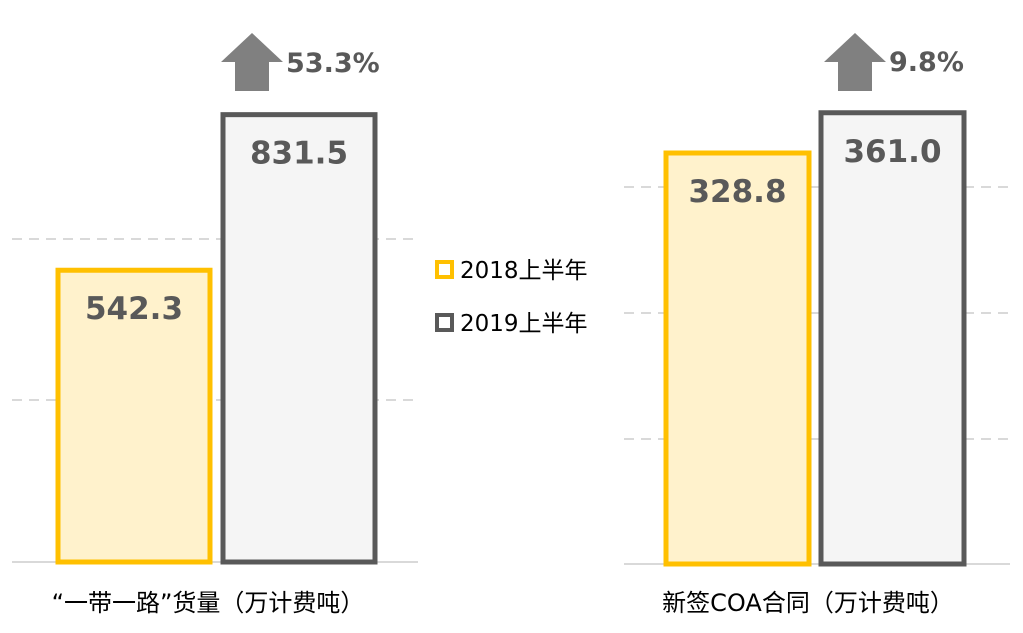 Image resolution: width=1023 pixels, height=633 pixels. What do you see at coordinates (299, 154) in the screenshot?
I see `bar-value-label: 831.5` at bounding box center [299, 154].